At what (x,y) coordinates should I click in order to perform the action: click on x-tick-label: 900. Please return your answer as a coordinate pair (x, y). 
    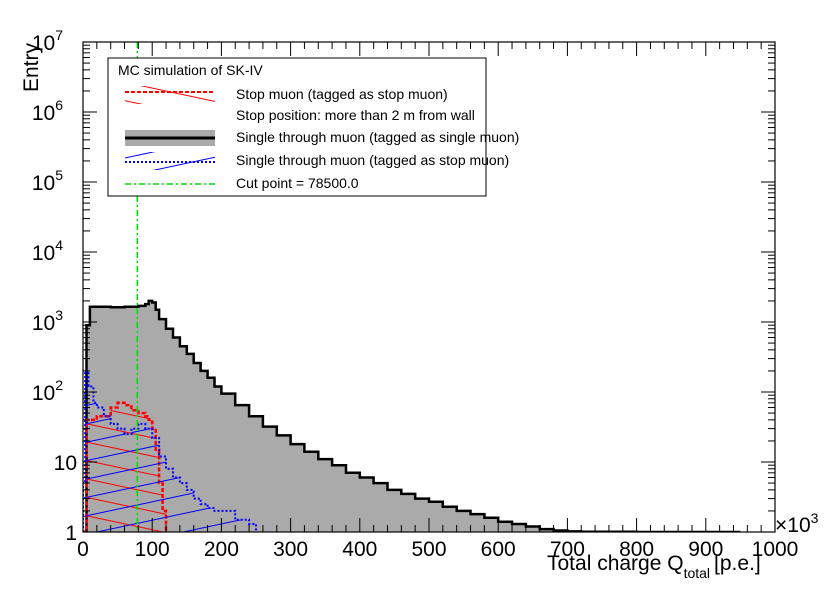
    Looking at the image, I should click on (705, 549).